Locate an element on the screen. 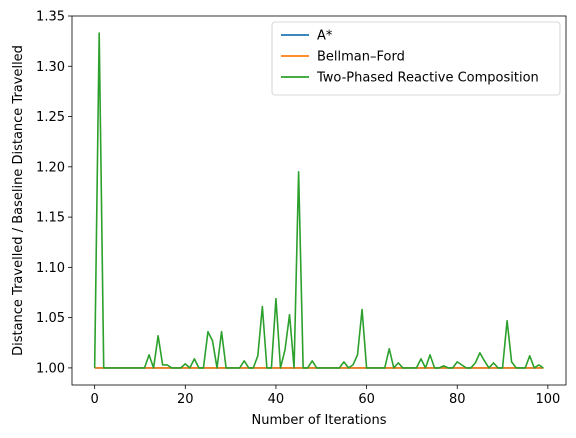  y-tick-label: 1.25 is located at coordinates (50, 117).